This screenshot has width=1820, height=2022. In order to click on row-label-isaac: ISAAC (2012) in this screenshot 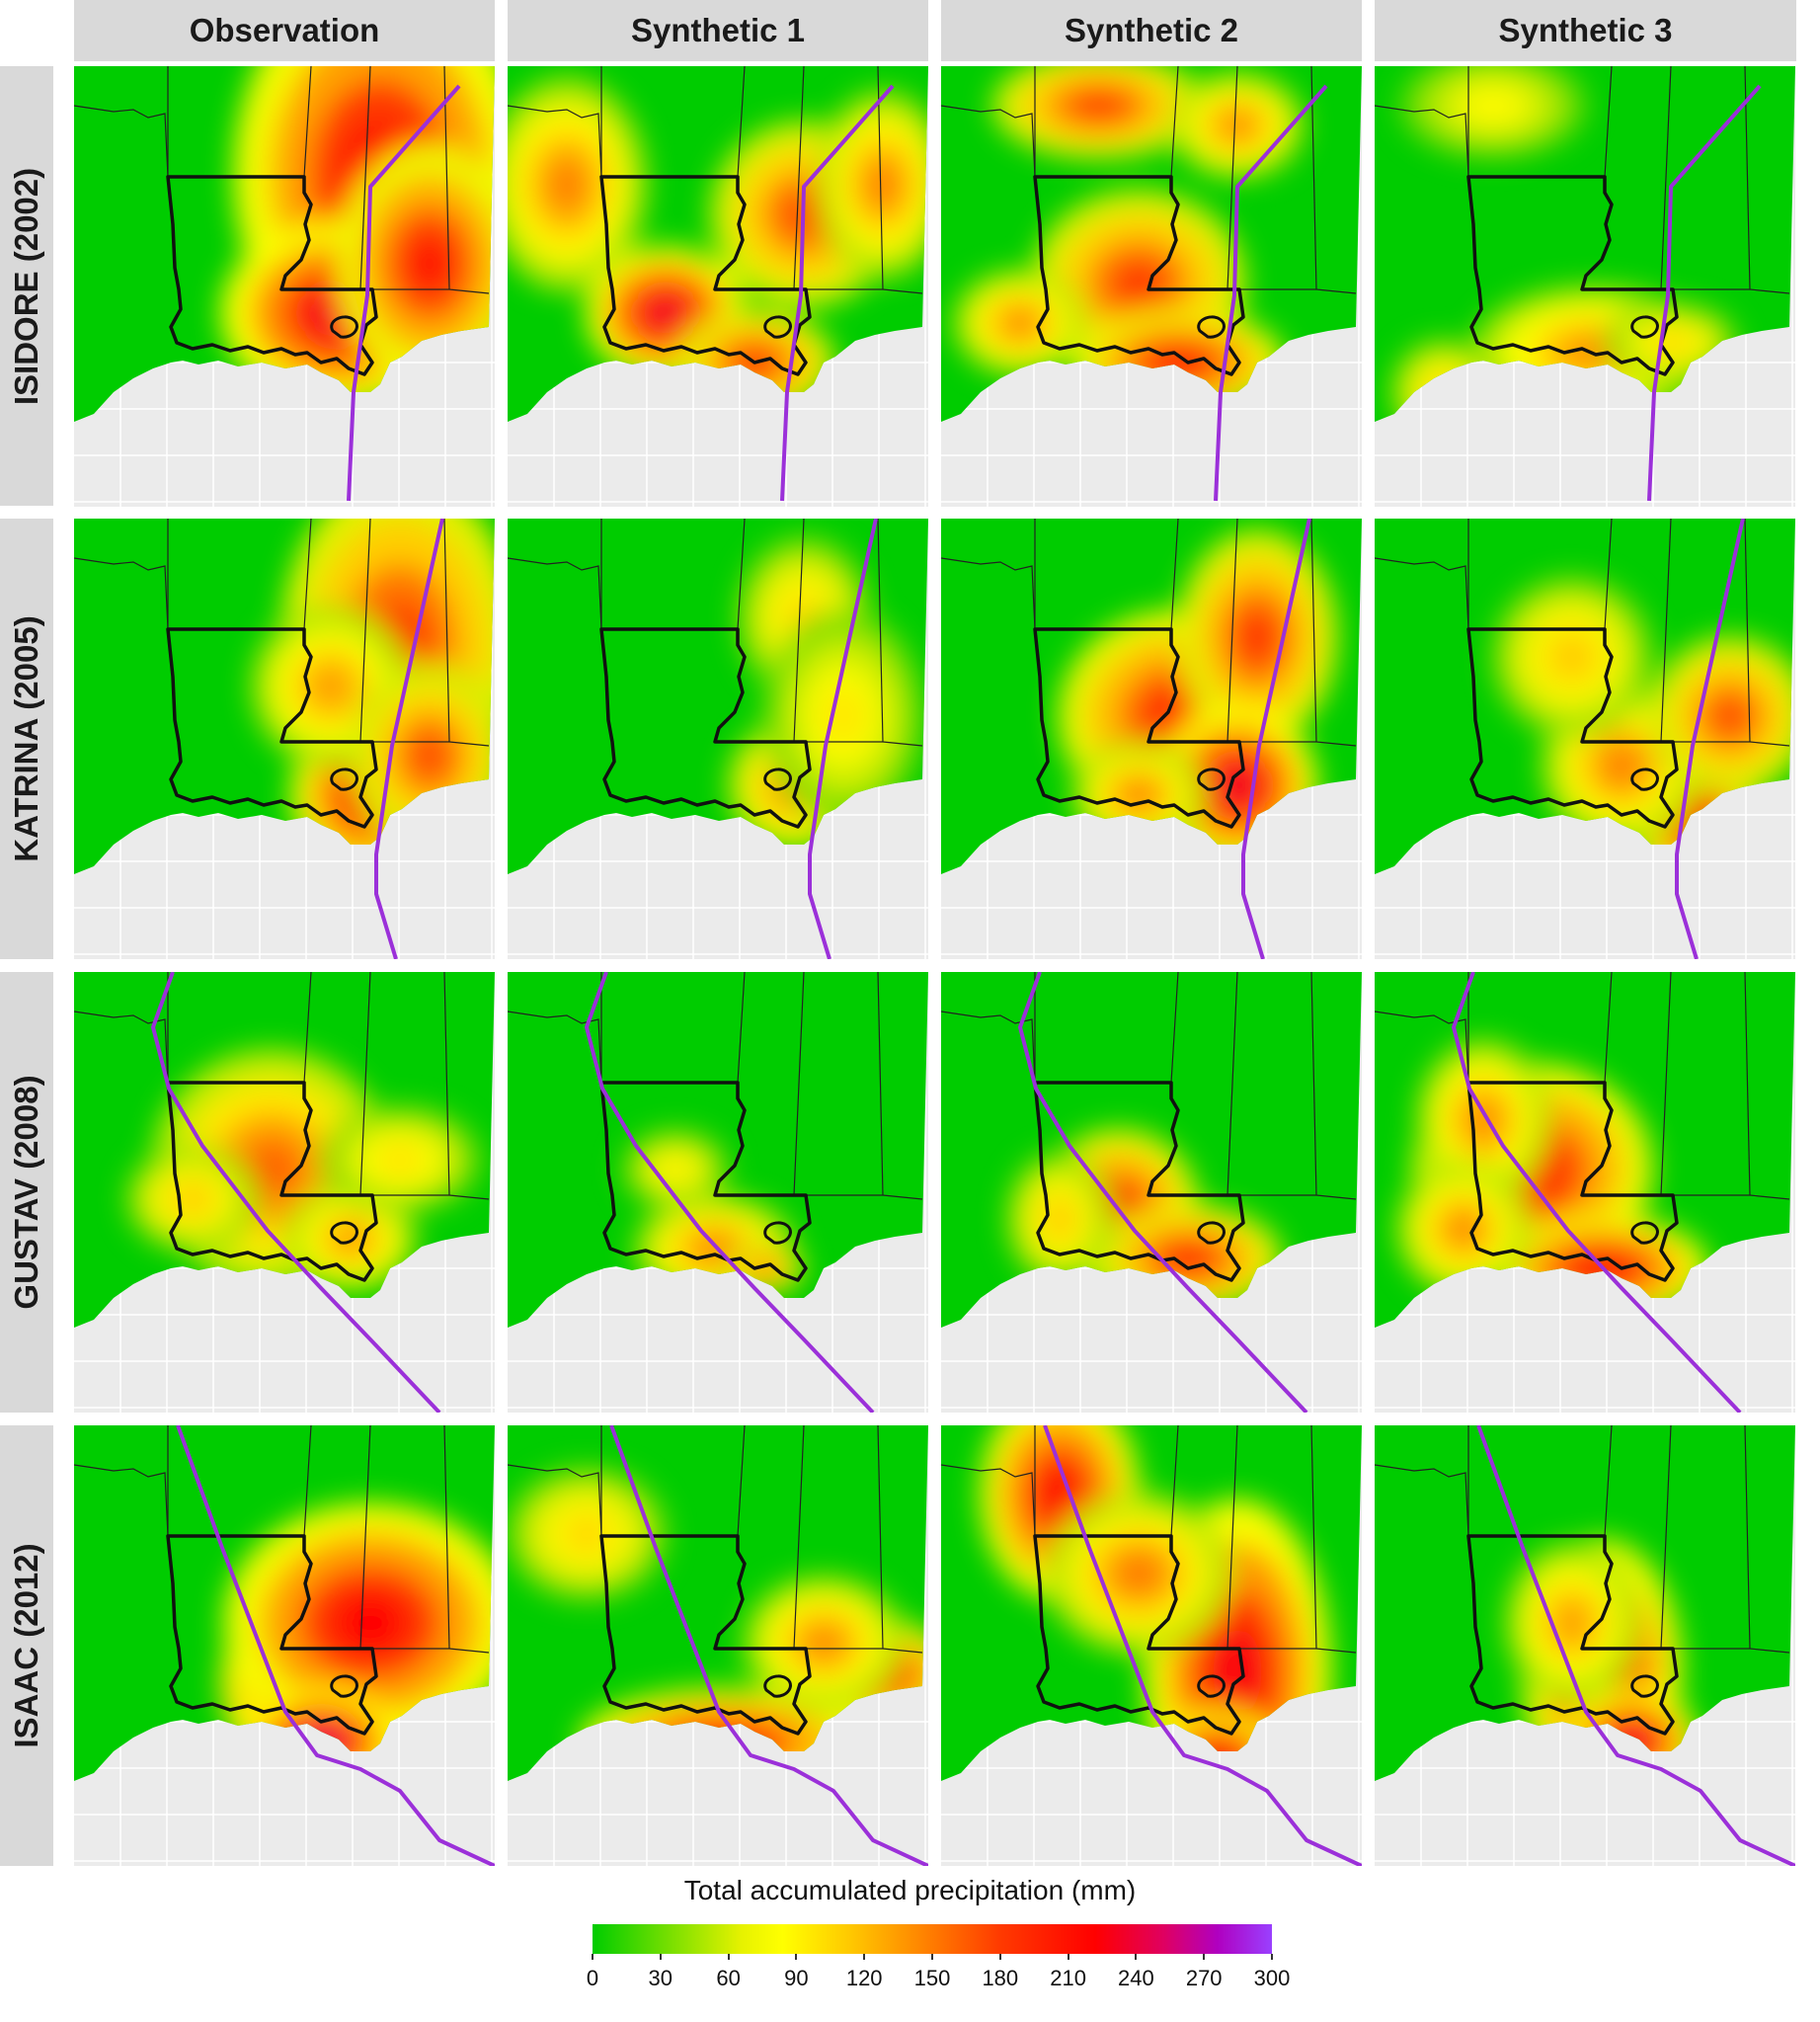, I will do `click(26, 1646)`.